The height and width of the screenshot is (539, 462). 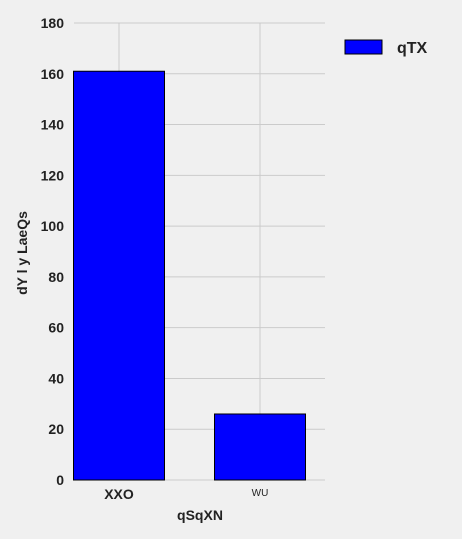 What do you see at coordinates (260, 447) in the screenshot?
I see `bar-wu` at bounding box center [260, 447].